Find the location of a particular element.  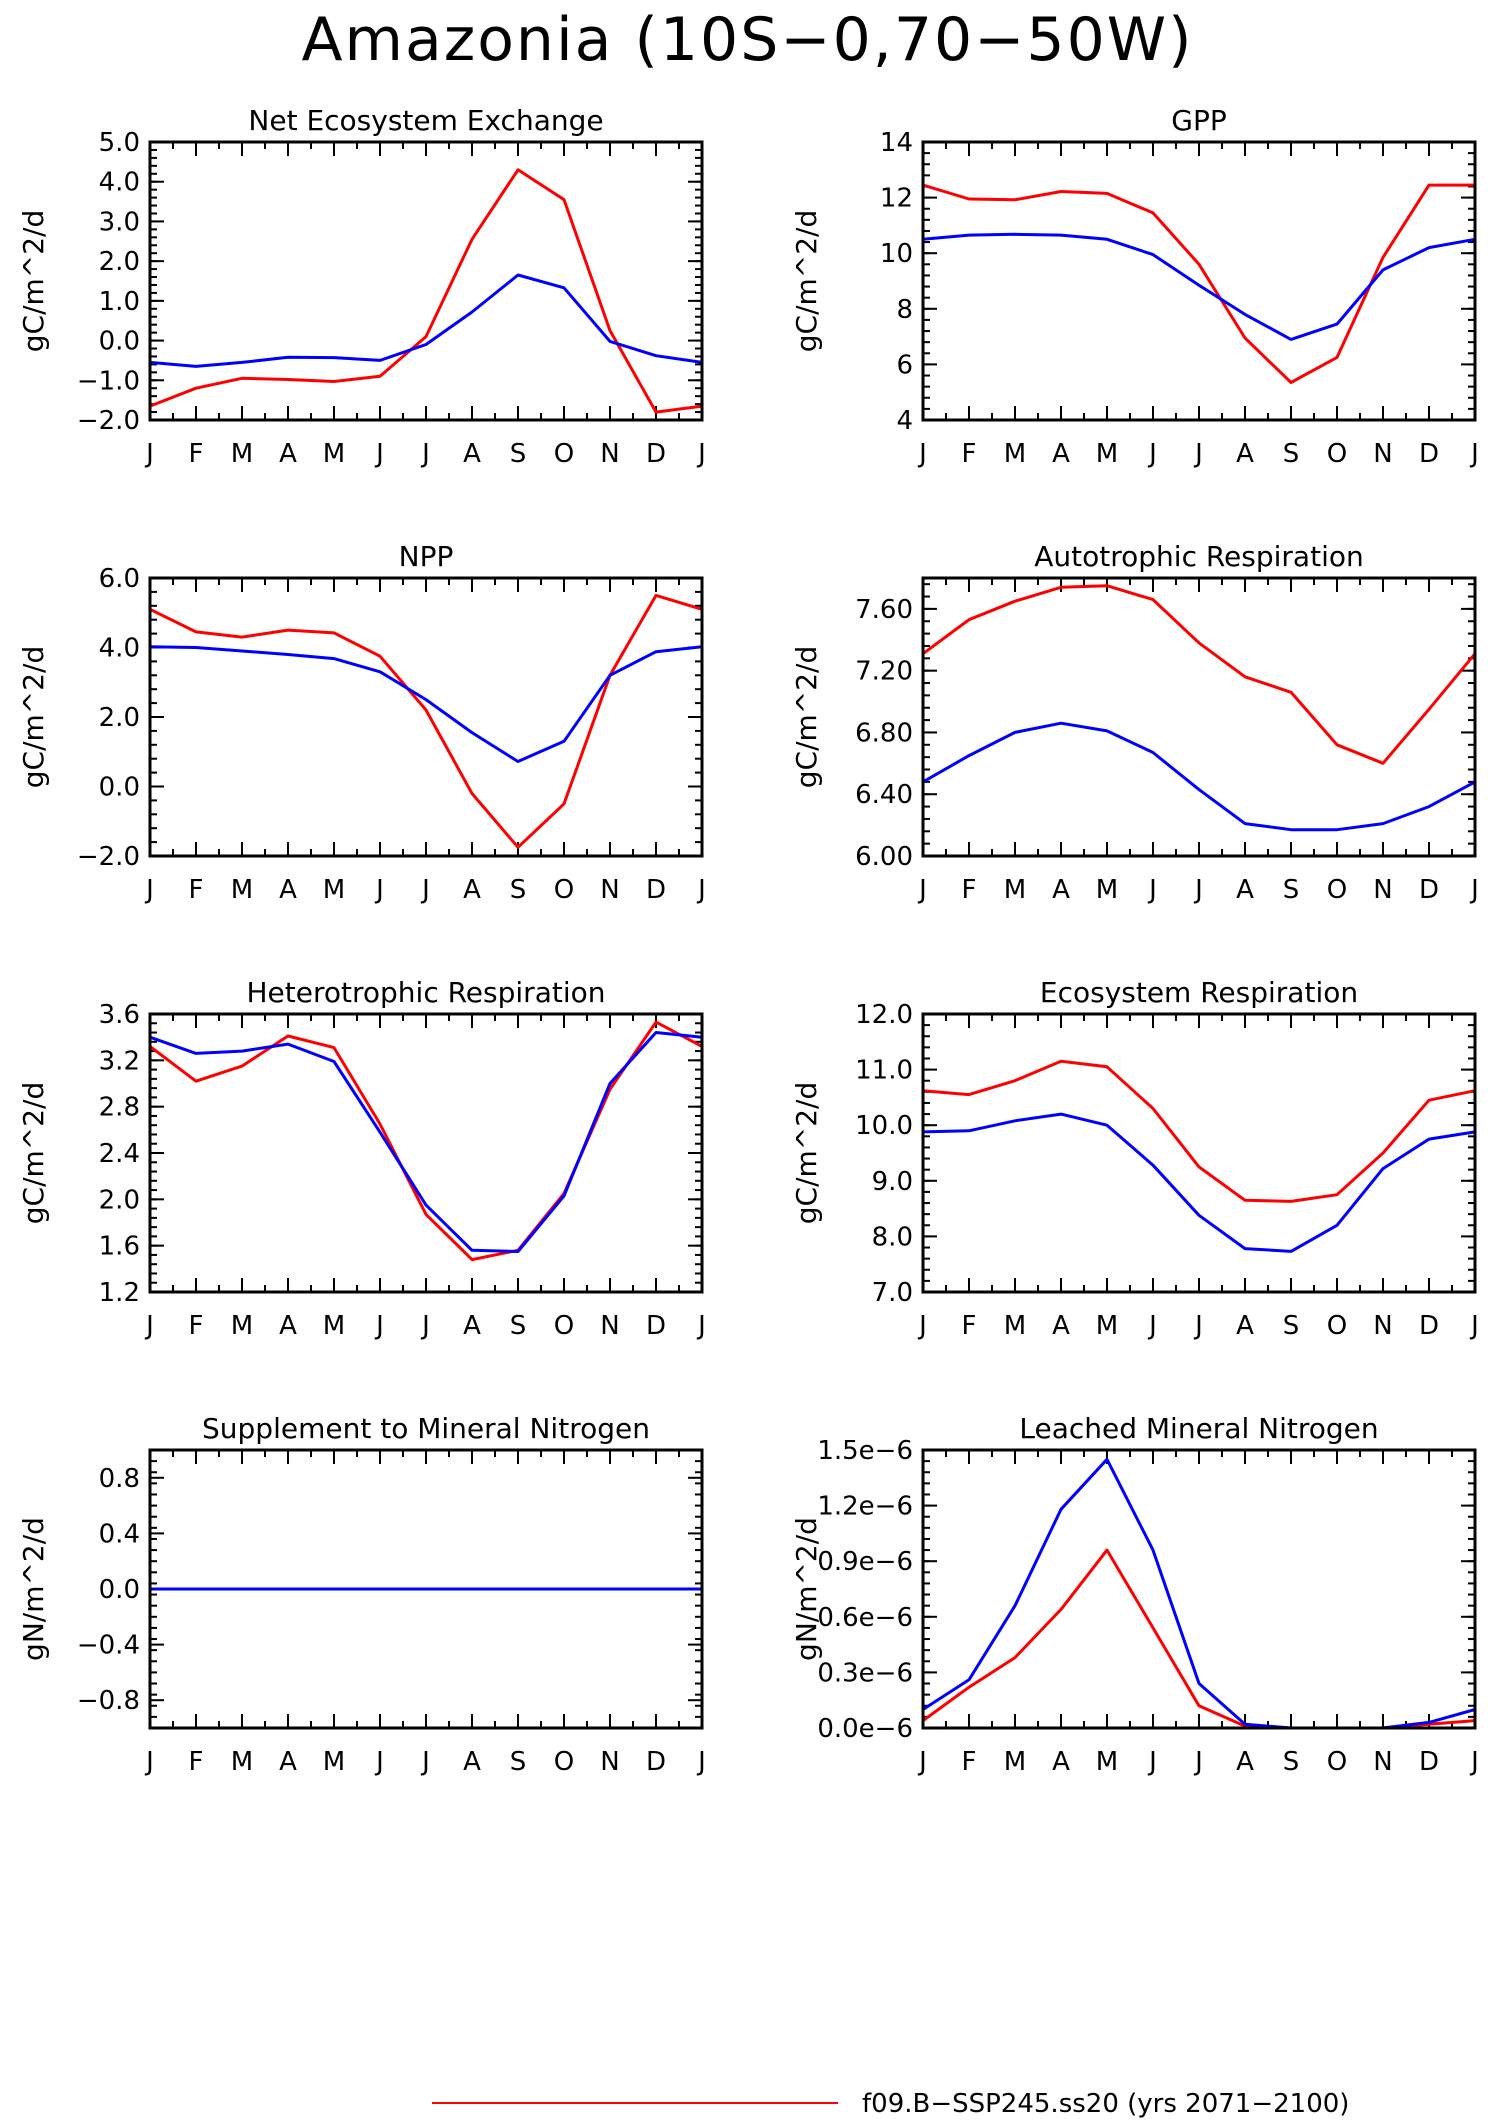

y-tick-label: 6.40 is located at coordinates (884, 795).